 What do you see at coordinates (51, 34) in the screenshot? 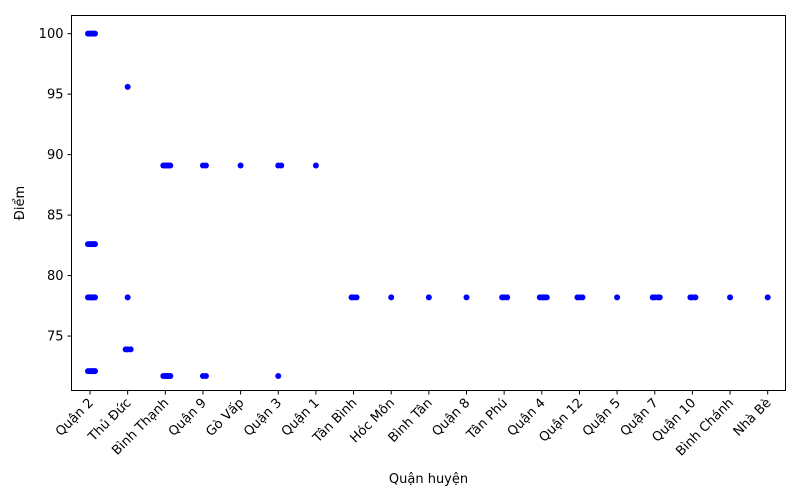
I see `y-tick-label: 100` at bounding box center [51, 34].